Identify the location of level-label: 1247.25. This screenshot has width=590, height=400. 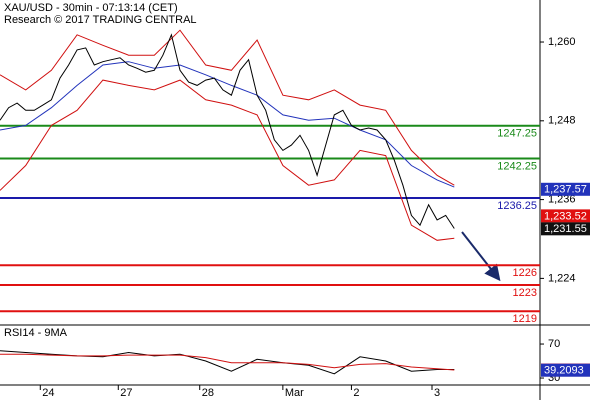
(517, 134).